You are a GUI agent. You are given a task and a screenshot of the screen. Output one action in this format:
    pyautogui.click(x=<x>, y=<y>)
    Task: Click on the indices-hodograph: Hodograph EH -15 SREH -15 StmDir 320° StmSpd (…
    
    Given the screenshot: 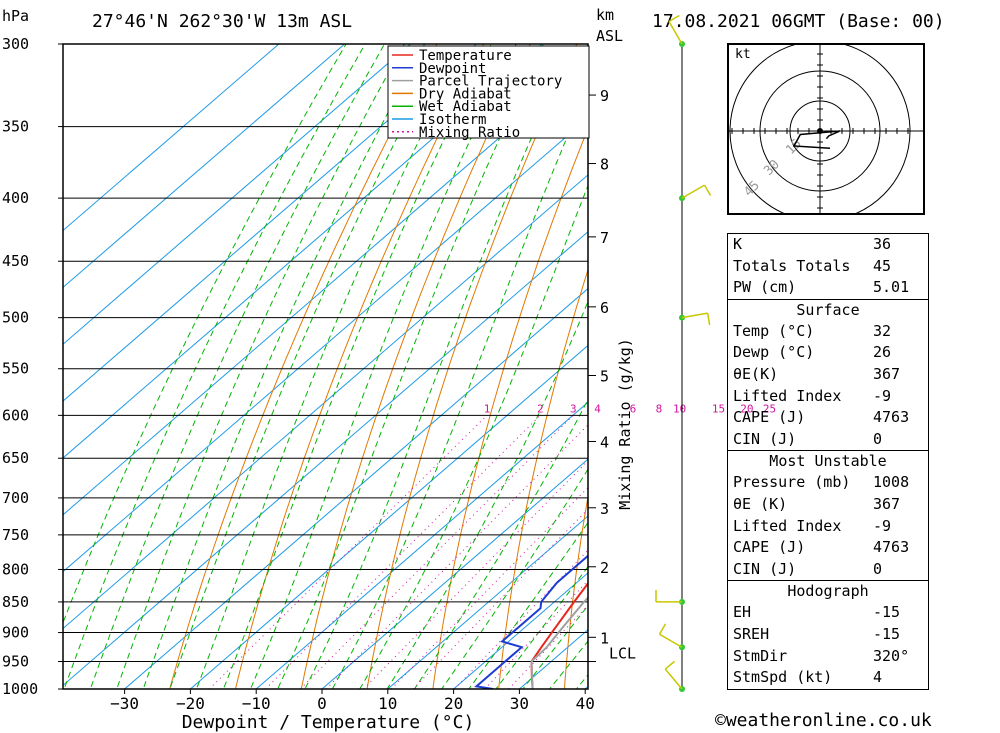 What is the action you would take?
    pyautogui.click(x=828, y=634)
    